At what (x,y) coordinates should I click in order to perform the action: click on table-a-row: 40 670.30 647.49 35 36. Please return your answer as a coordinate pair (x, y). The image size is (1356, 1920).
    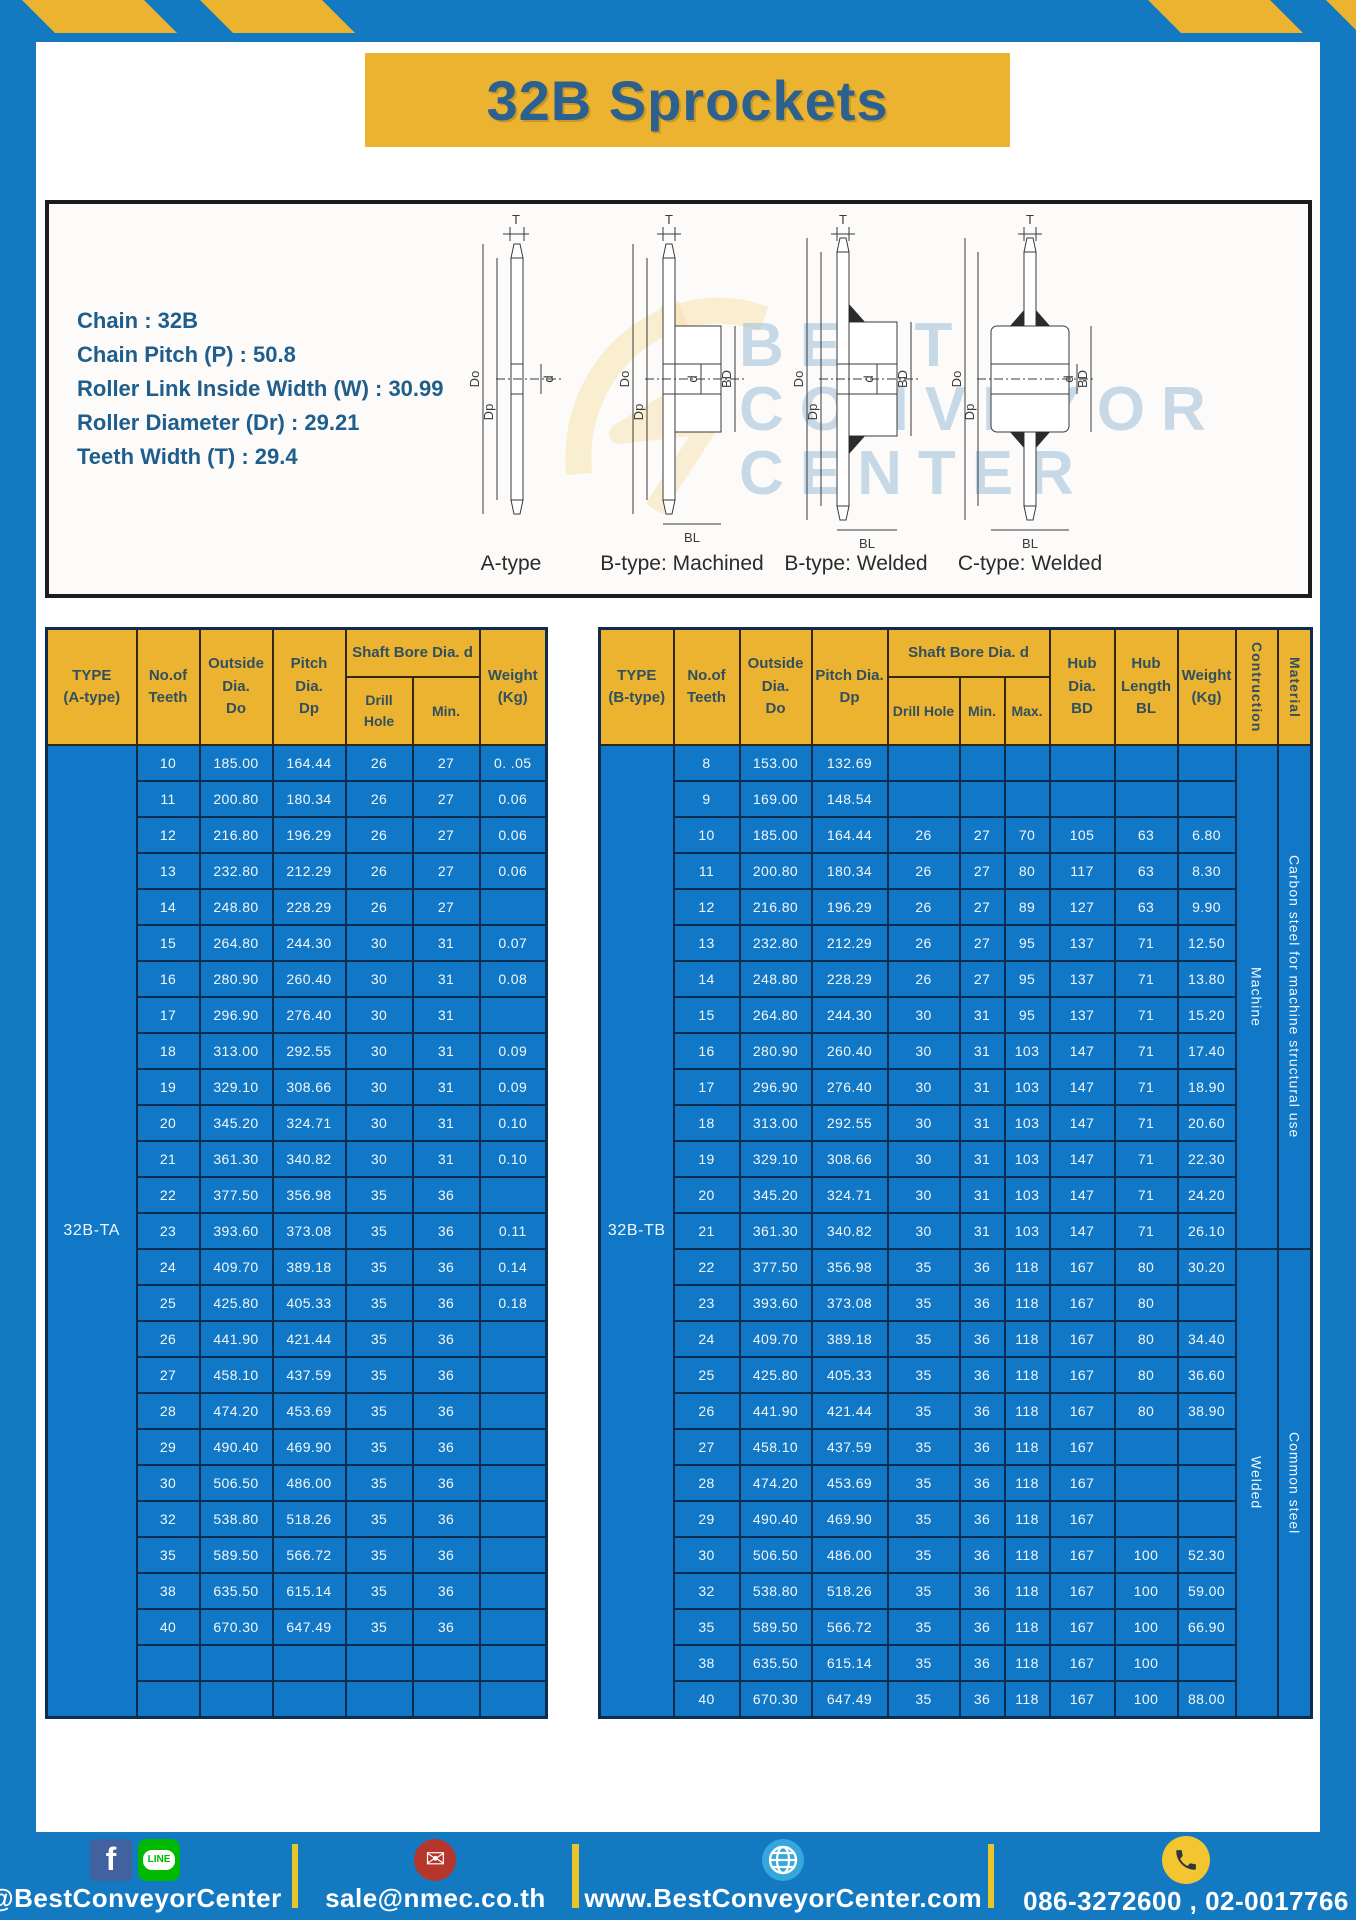
    Looking at the image, I should click on (297, 1627).